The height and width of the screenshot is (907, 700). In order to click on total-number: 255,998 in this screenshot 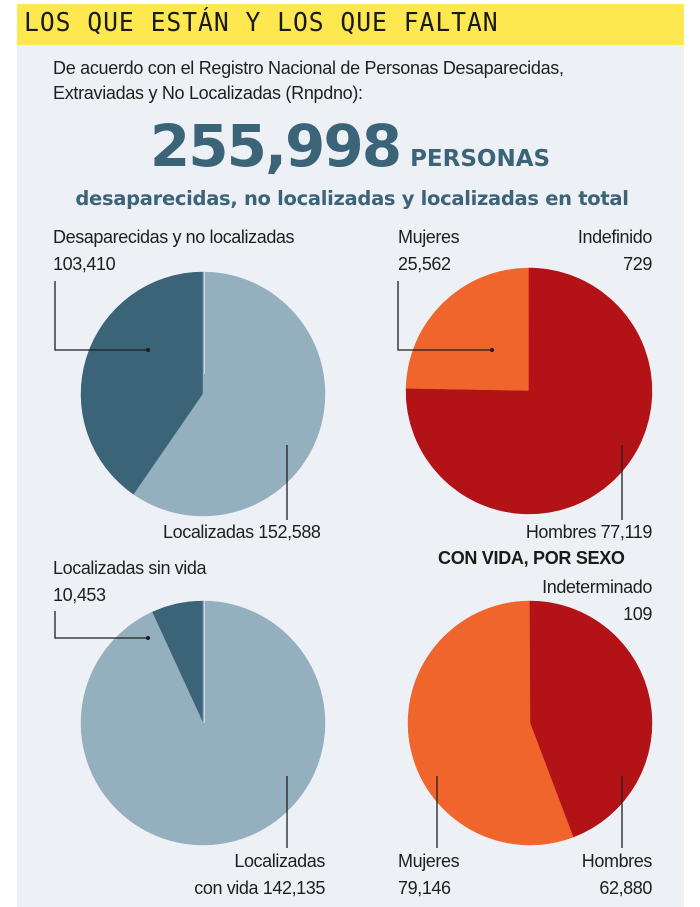, I will do `click(275, 146)`.